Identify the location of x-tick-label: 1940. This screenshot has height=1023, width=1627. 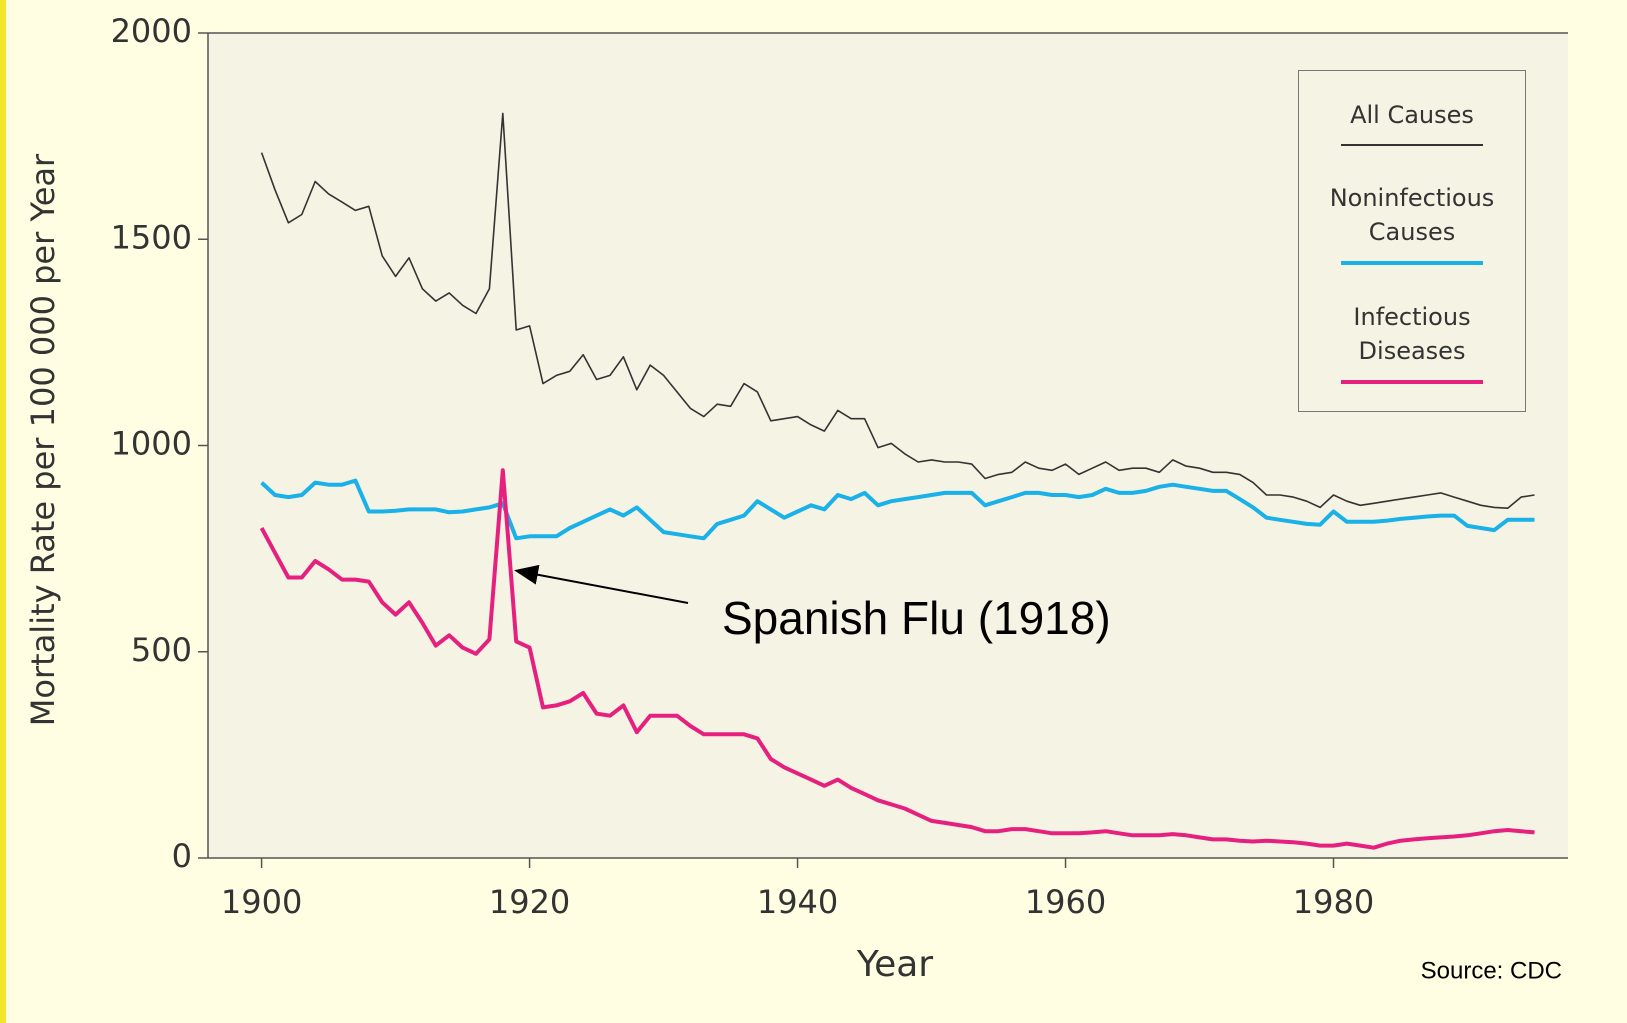
(797, 902).